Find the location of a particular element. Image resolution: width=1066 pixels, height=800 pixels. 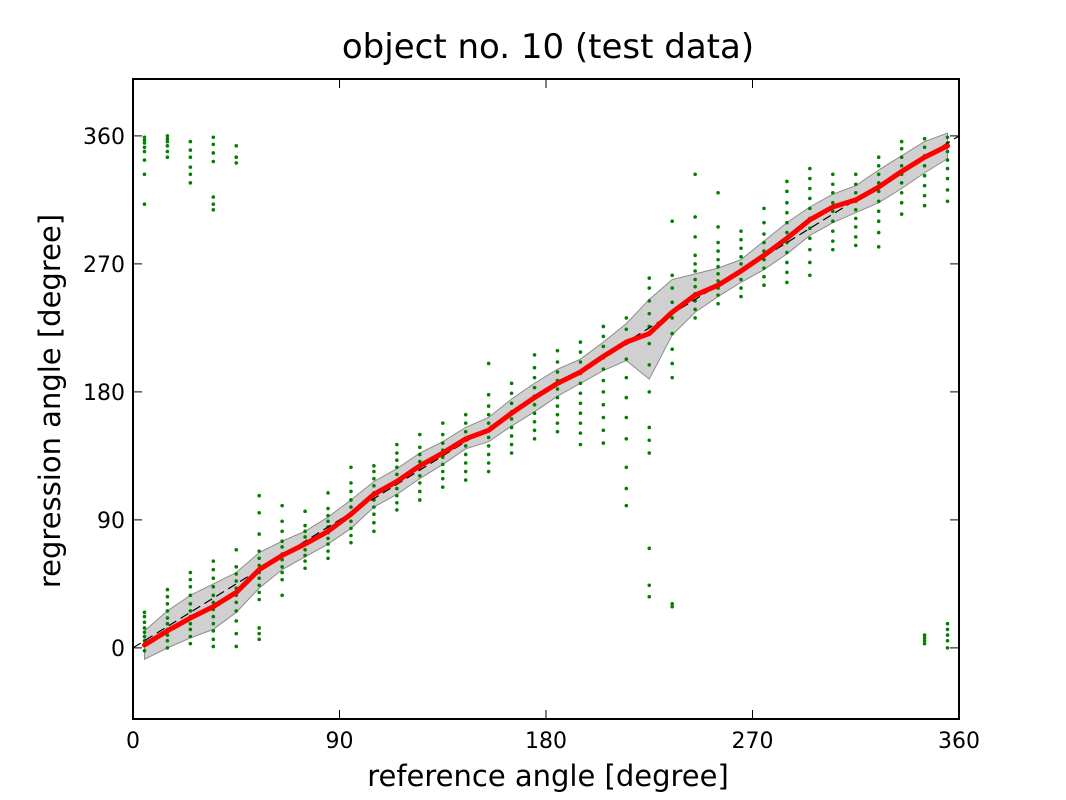

x-tick-label: 90 is located at coordinates (340, 741).